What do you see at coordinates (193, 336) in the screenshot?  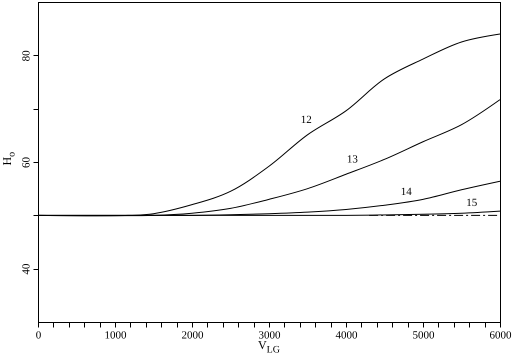 I see `x-tick-label: 2000` at bounding box center [193, 336].